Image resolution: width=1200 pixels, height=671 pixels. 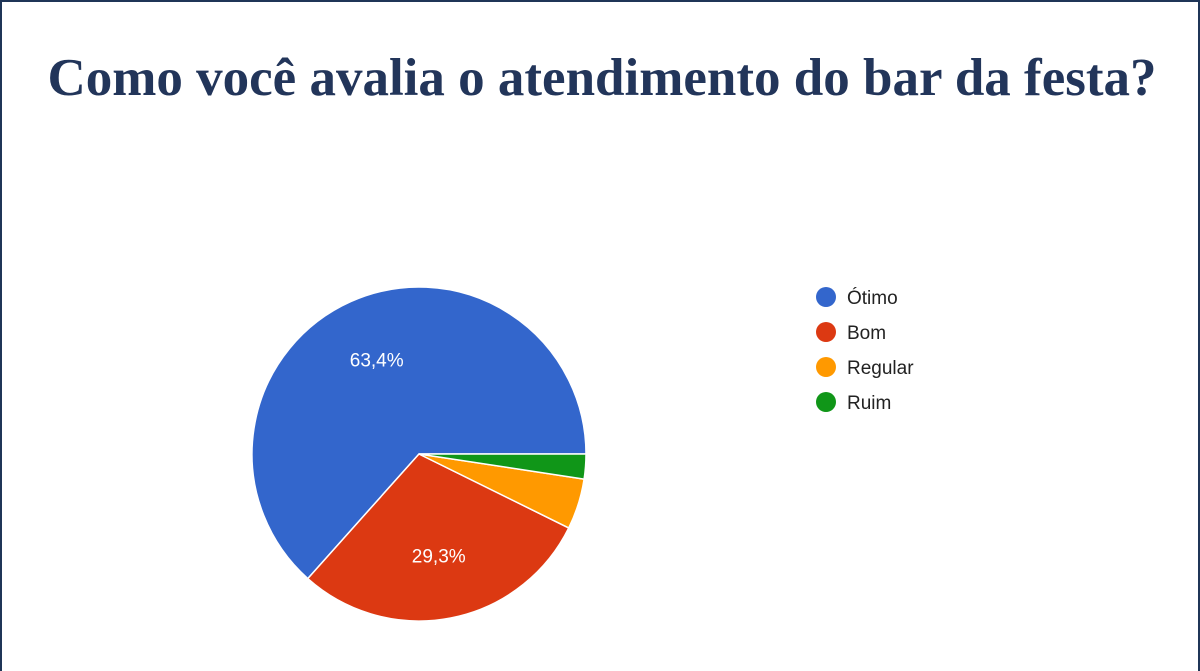 I want to click on chart-legend: Ótimo Bom Regular Ruim, so click(x=865, y=350).